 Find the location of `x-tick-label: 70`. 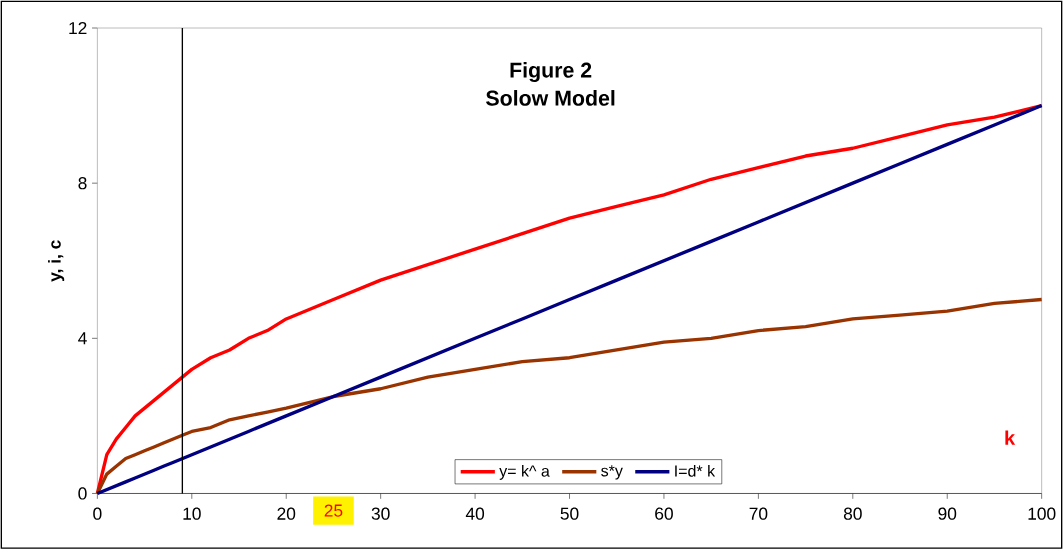

x-tick-label: 70 is located at coordinates (758, 514).